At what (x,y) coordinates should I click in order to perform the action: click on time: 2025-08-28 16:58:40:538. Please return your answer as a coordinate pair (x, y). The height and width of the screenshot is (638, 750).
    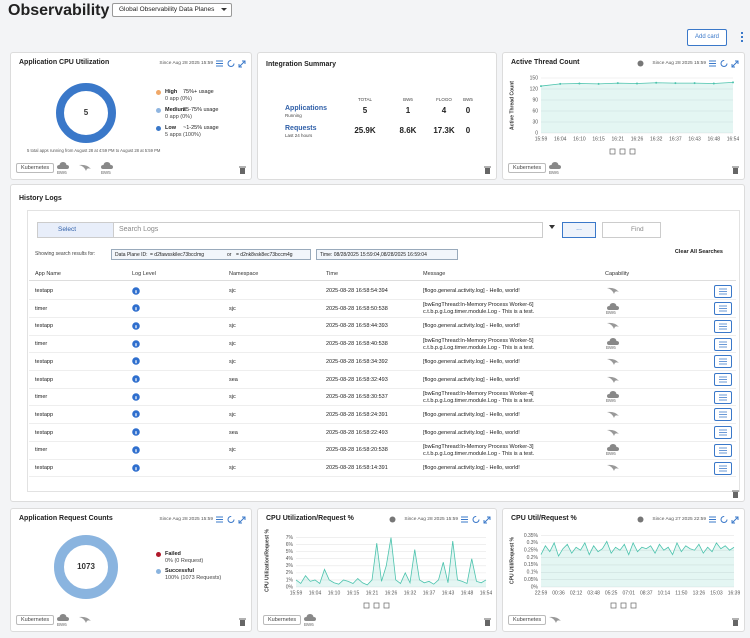
    Looking at the image, I should click on (357, 344).